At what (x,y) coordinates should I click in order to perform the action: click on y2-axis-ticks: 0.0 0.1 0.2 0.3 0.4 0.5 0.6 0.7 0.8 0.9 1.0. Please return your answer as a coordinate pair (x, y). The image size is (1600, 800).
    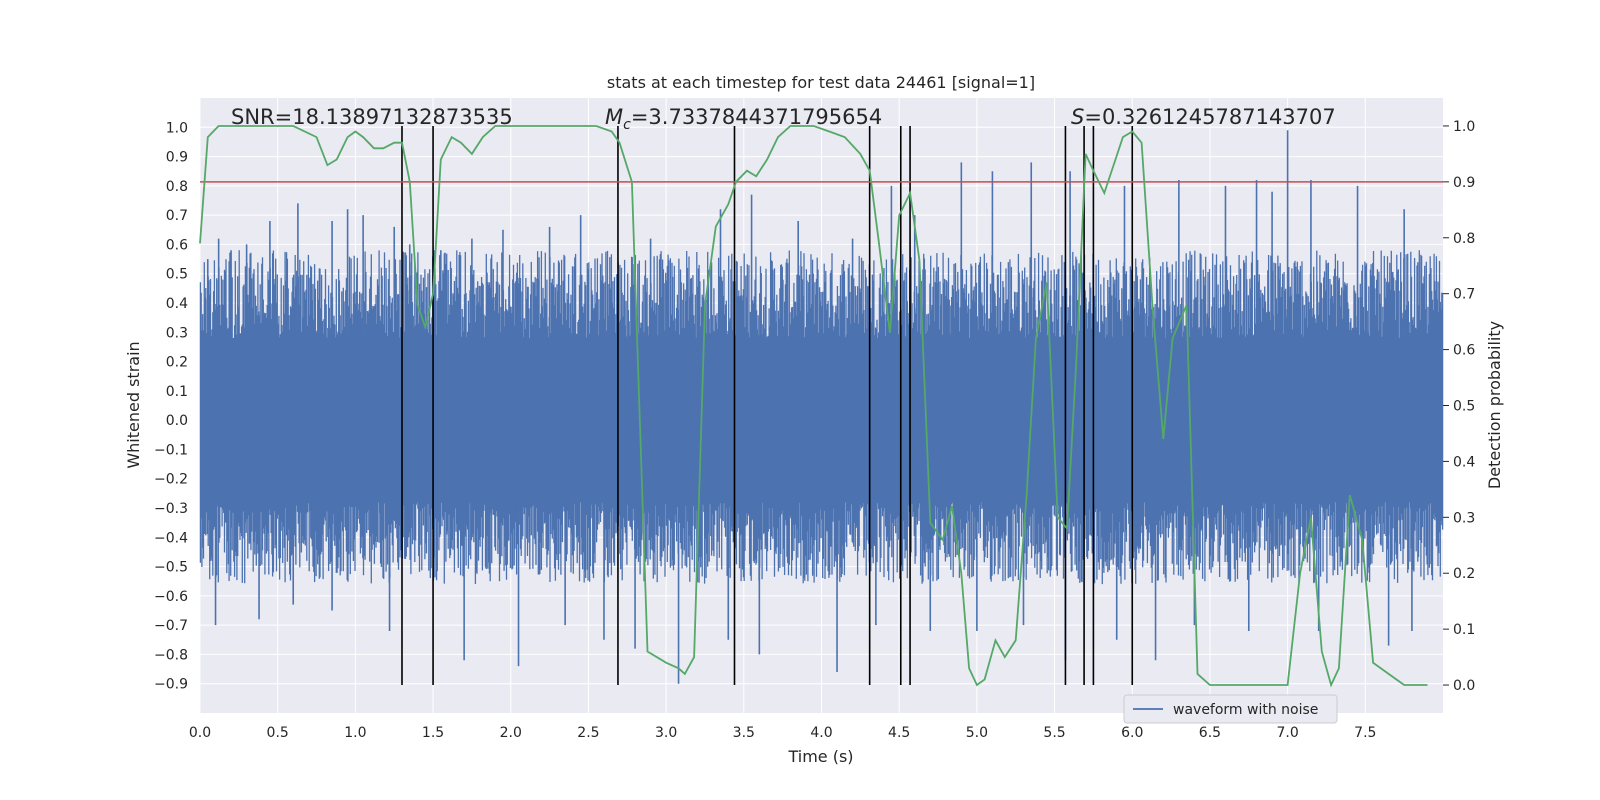
    Looking at the image, I should click on (1459, 406).